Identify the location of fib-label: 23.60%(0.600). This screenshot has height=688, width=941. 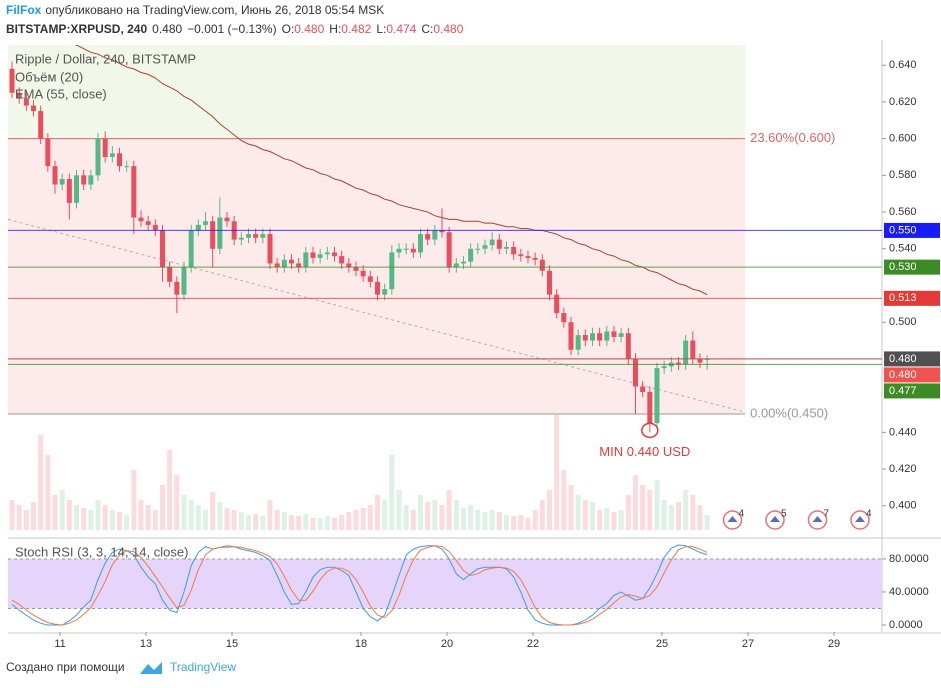
(792, 137).